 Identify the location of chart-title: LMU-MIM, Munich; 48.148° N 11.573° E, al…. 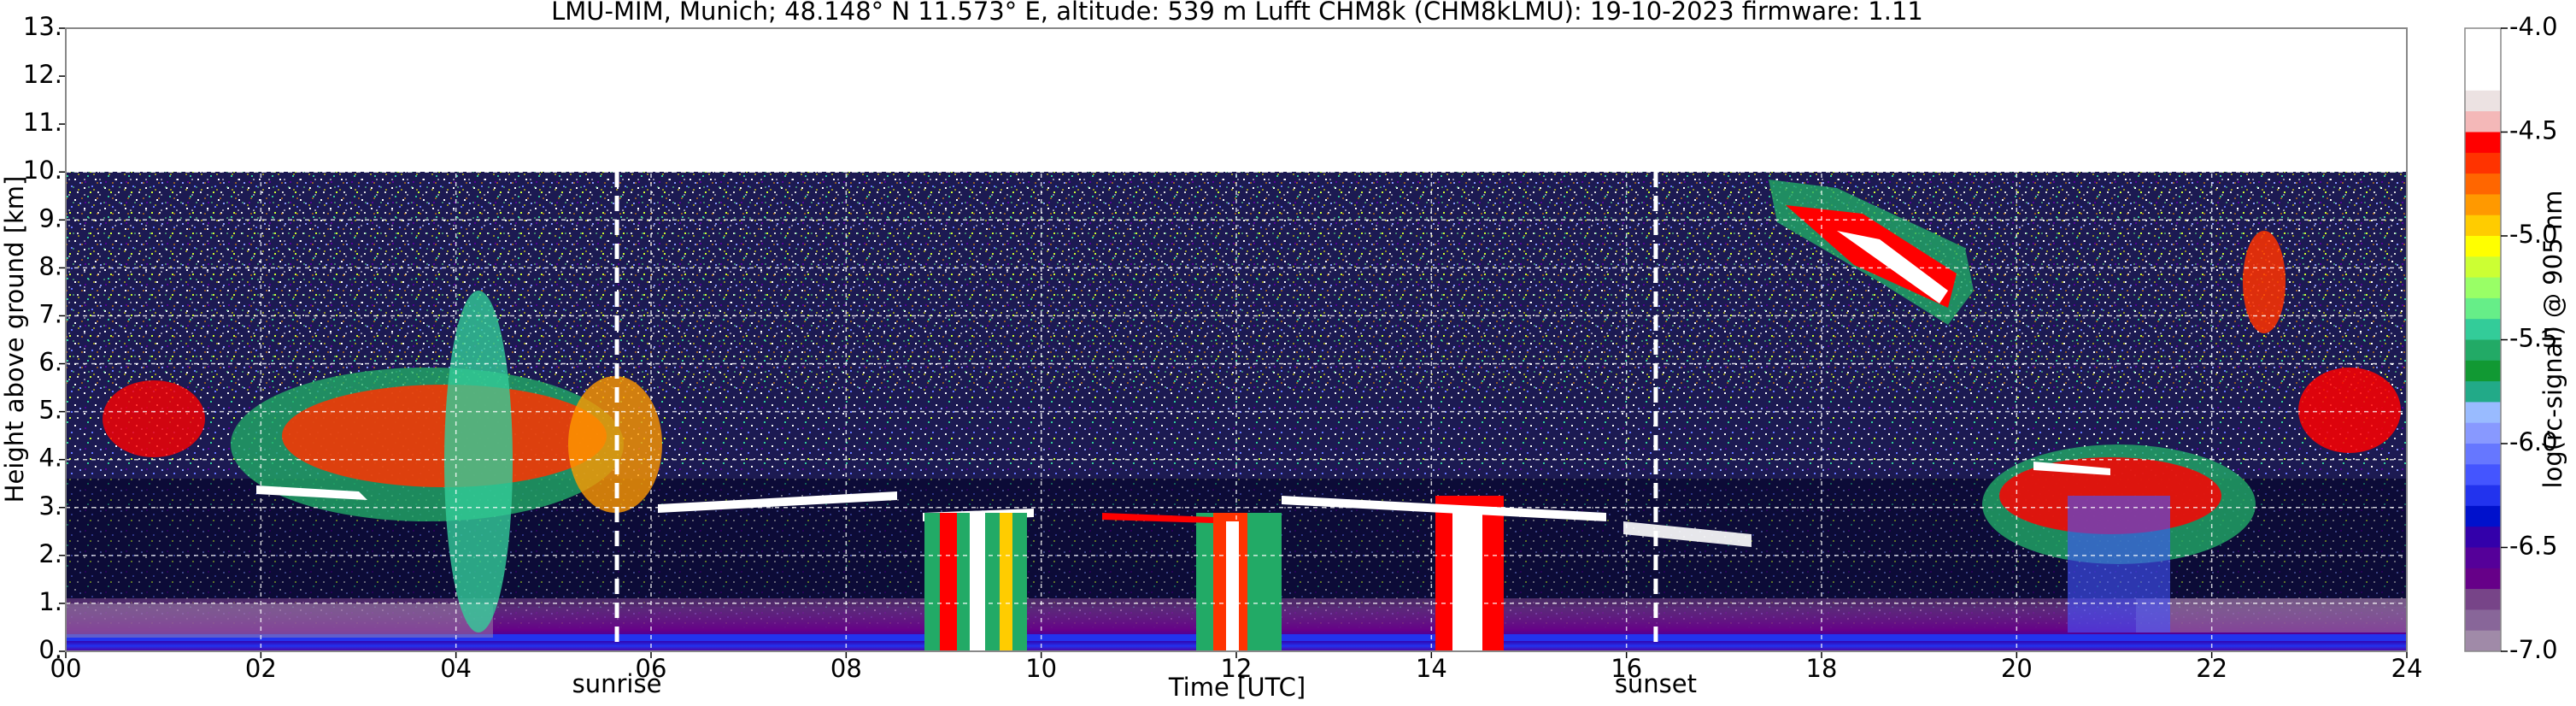
(1237, 13).